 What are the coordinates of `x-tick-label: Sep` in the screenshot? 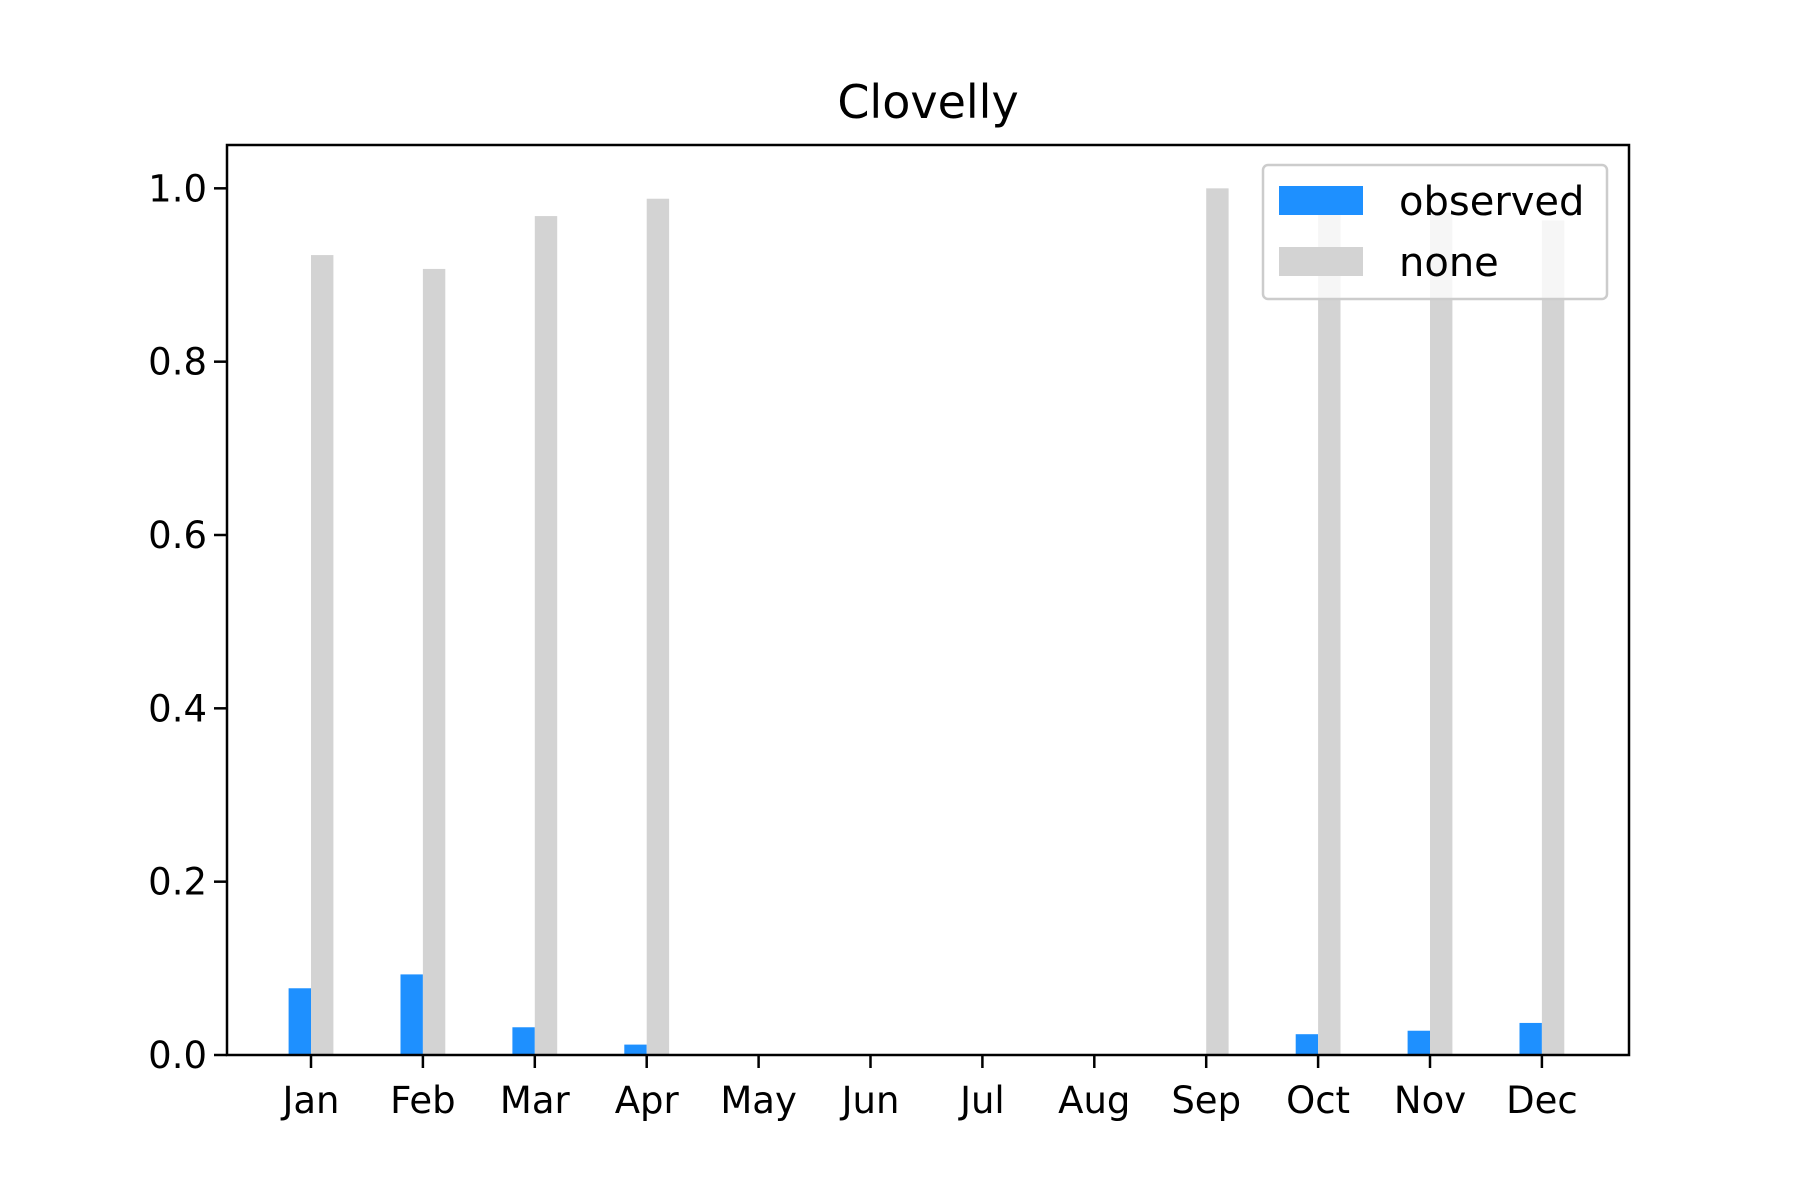 It's located at (1206, 1100).